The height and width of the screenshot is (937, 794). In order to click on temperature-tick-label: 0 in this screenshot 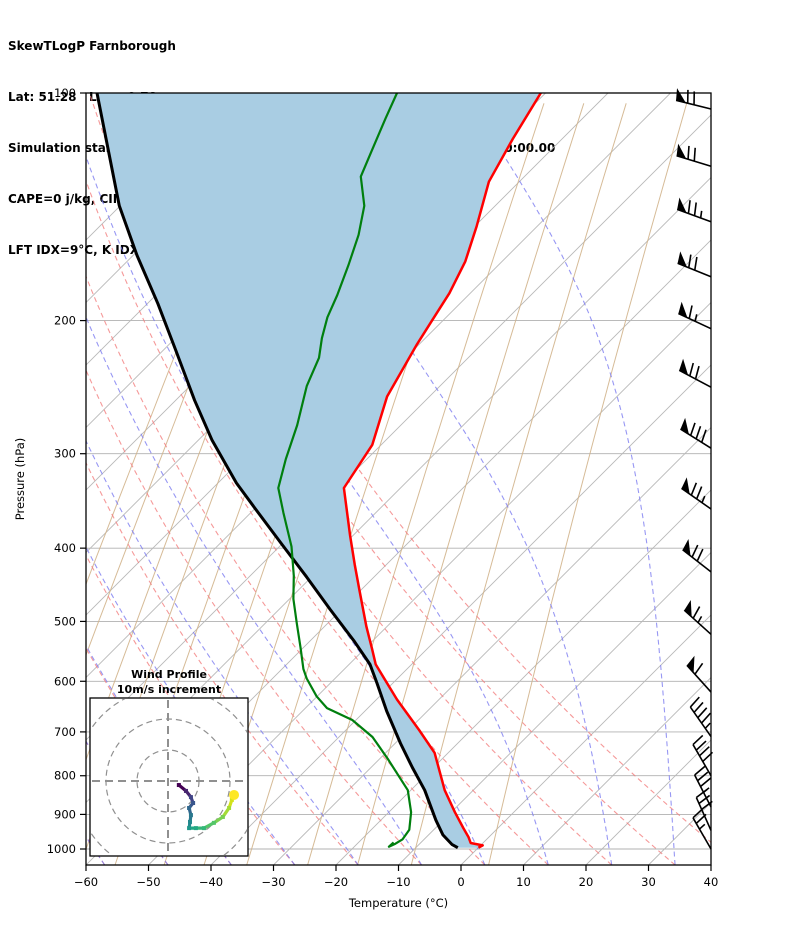, I will do `click(460, 882)`.